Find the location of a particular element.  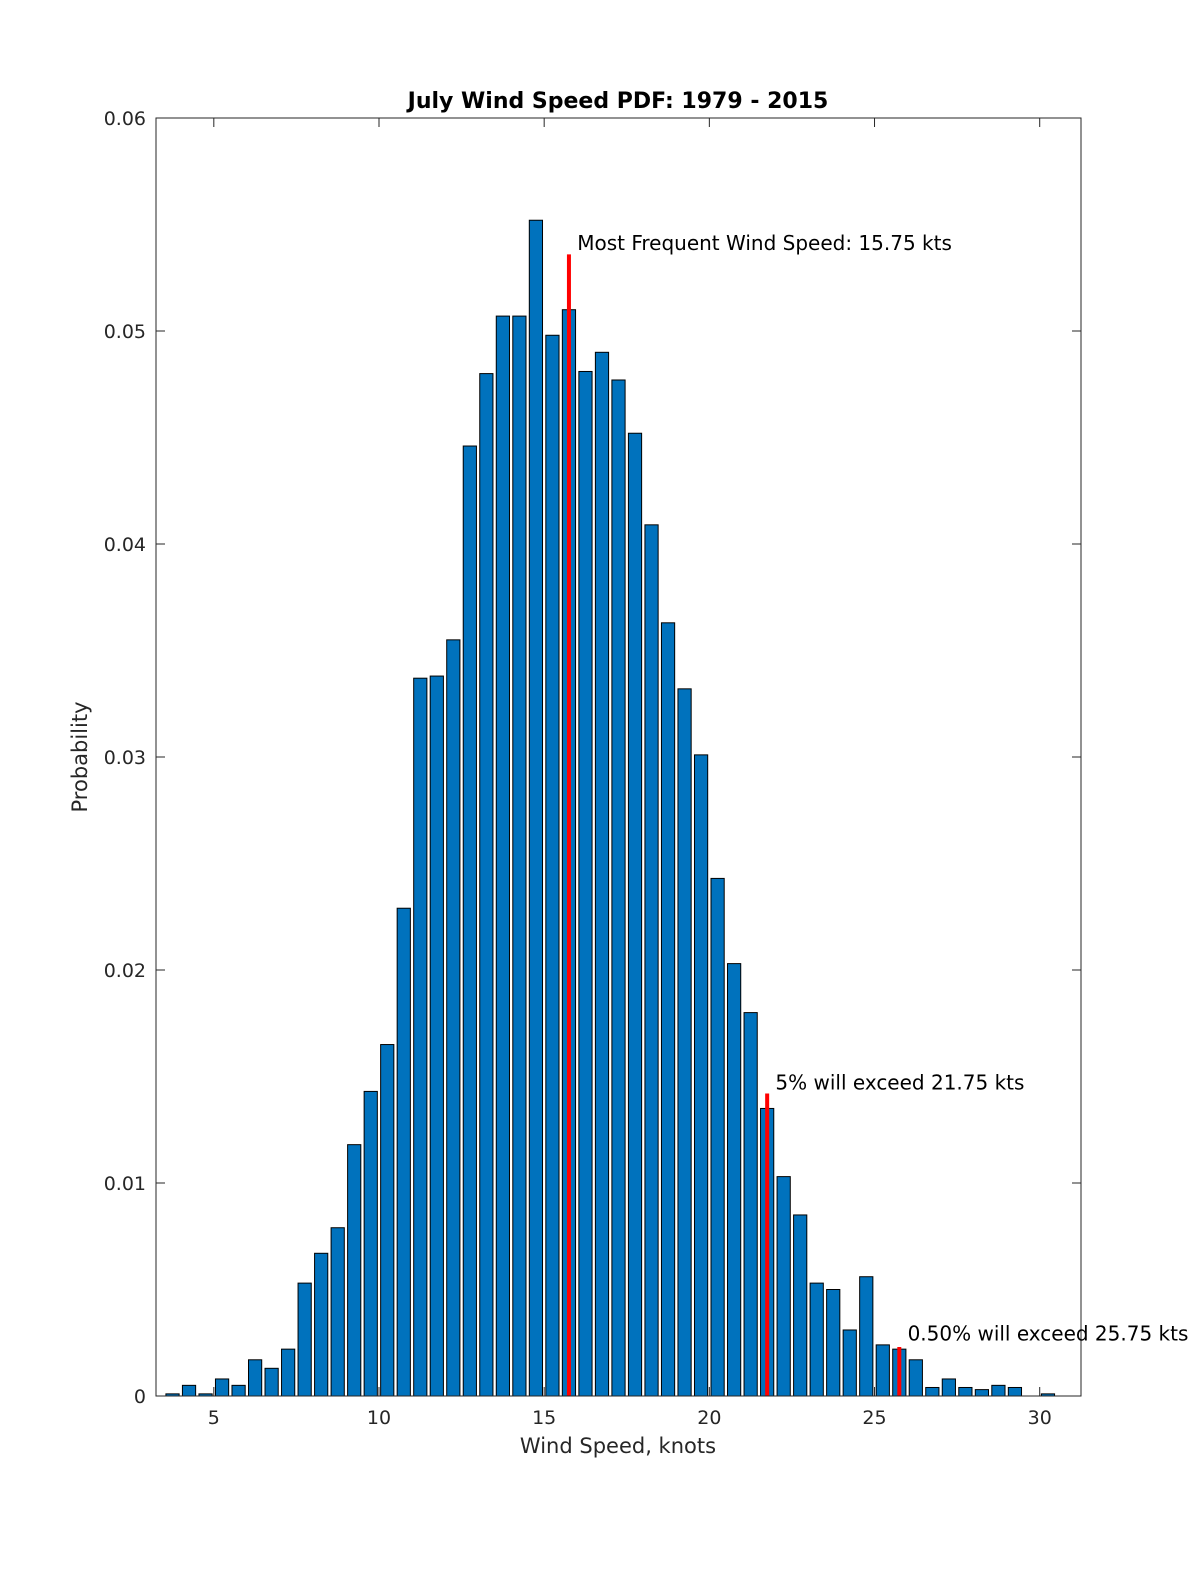

chart-title: July Wind Speed PDF: 1979 - 2015 is located at coordinates (617, 101).